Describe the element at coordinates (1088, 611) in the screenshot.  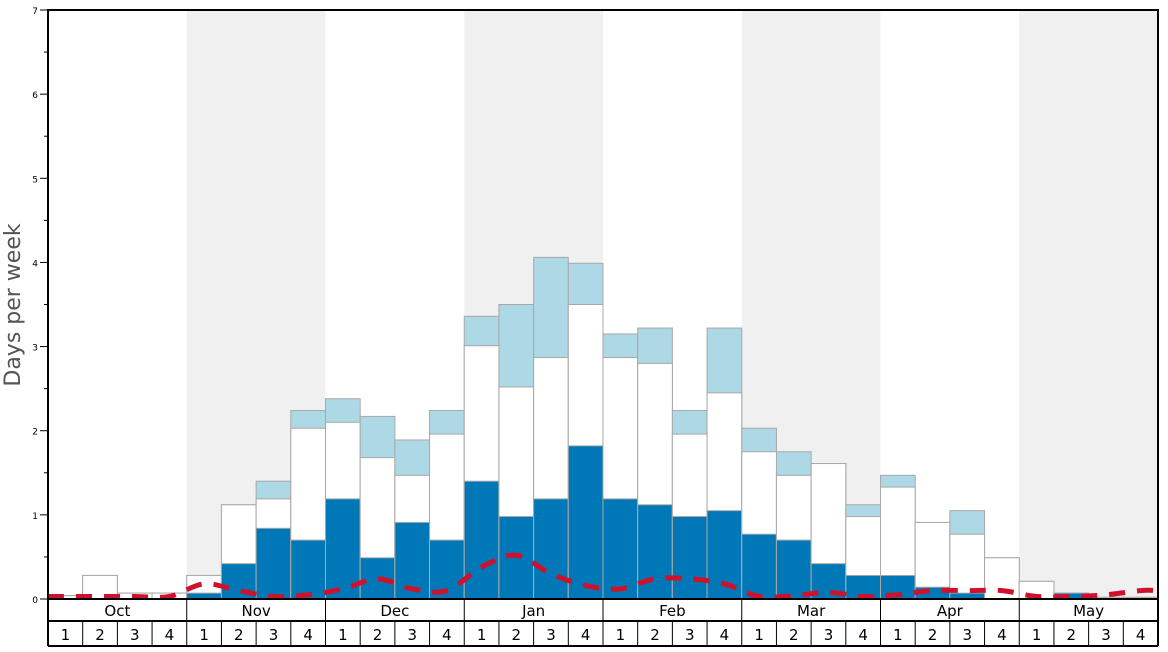
I see `month-label: May` at that location.